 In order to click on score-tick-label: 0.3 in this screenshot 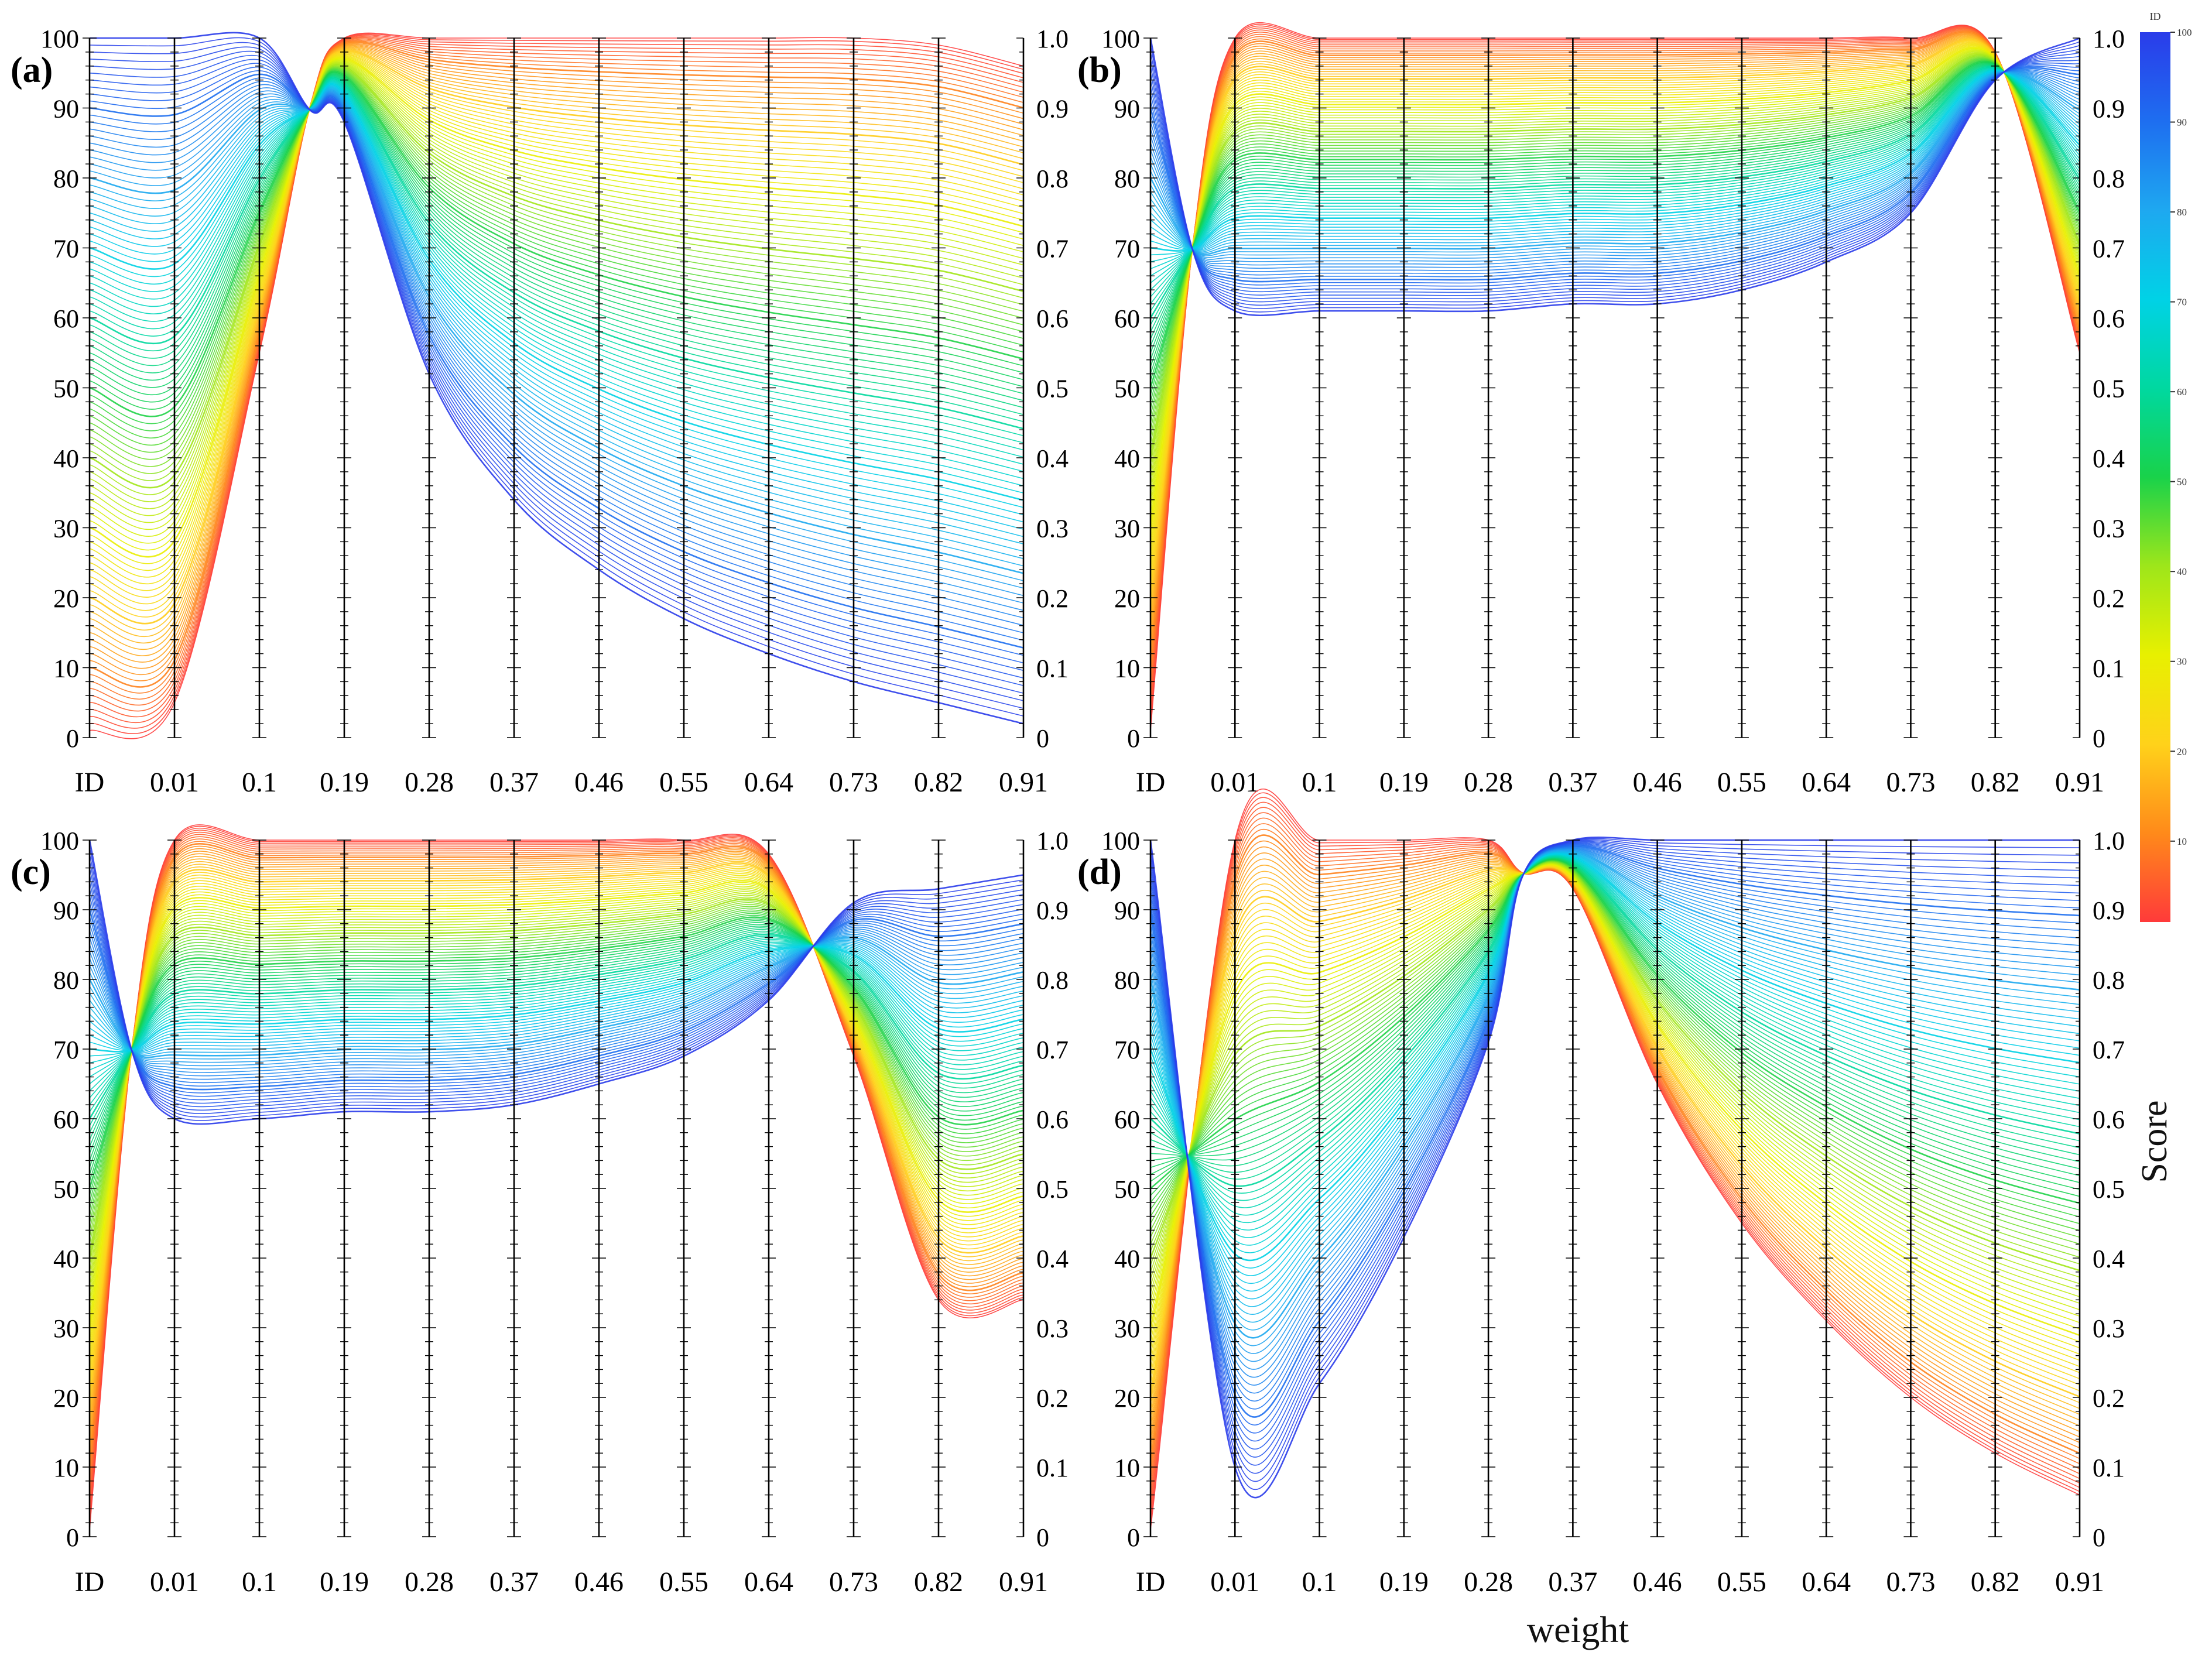, I will do `click(1052, 1328)`.